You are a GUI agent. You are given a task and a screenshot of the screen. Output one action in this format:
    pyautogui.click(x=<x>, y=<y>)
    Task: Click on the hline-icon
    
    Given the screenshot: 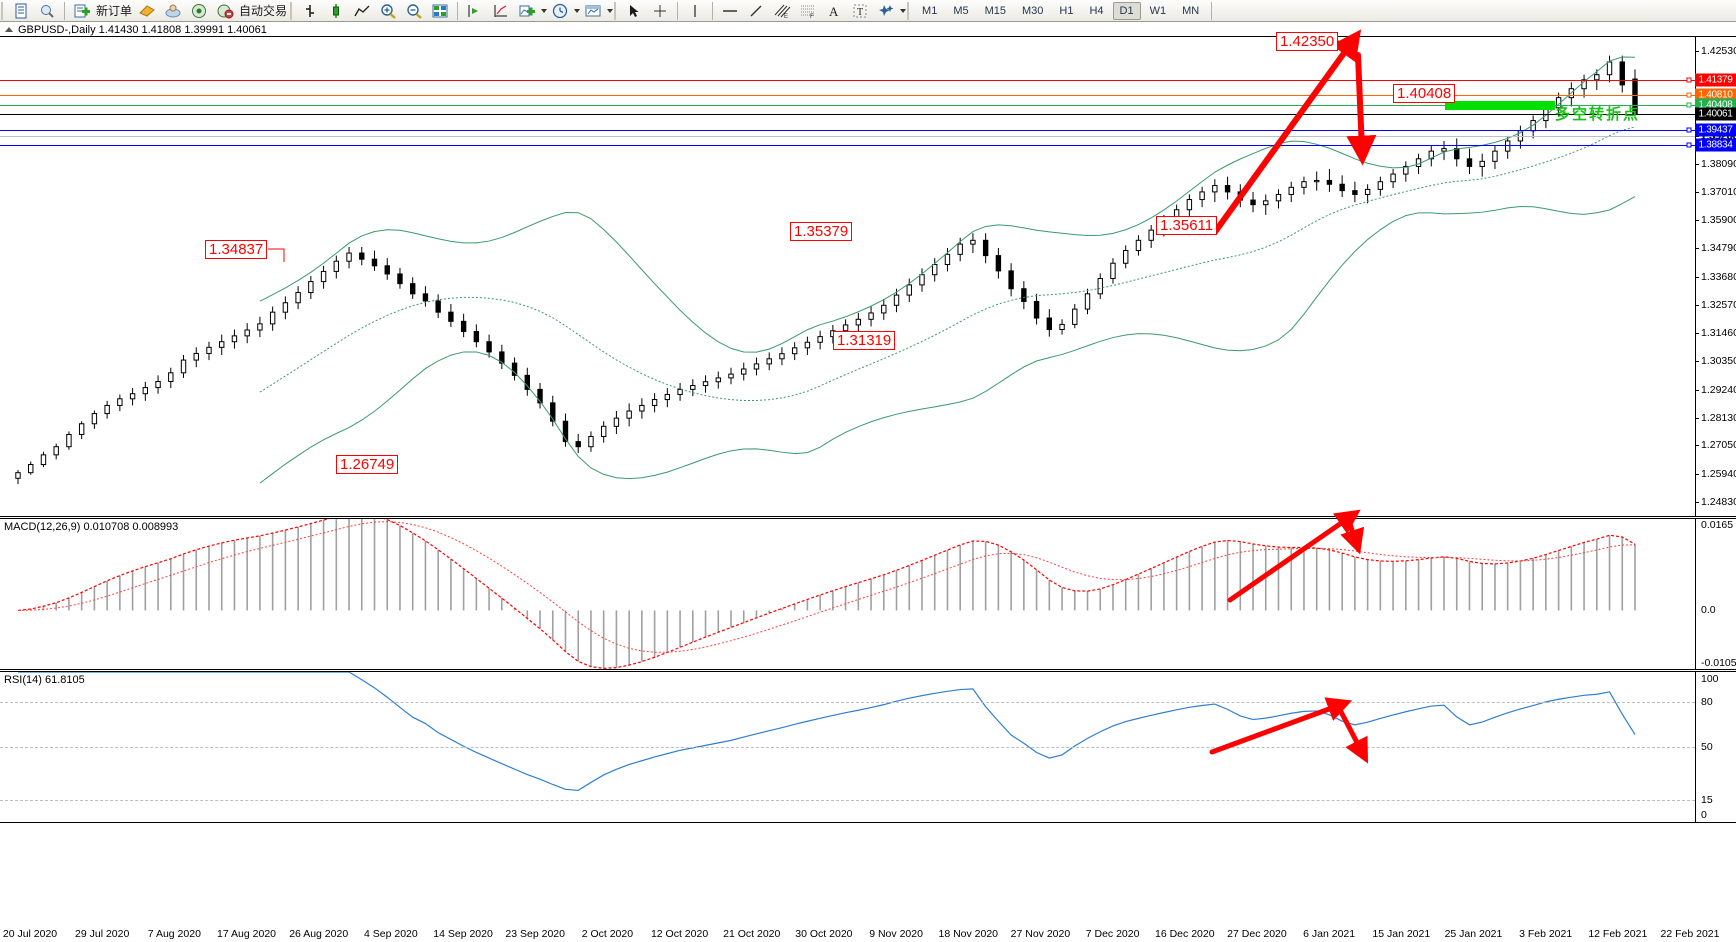 What is the action you would take?
    pyautogui.click(x=730, y=11)
    